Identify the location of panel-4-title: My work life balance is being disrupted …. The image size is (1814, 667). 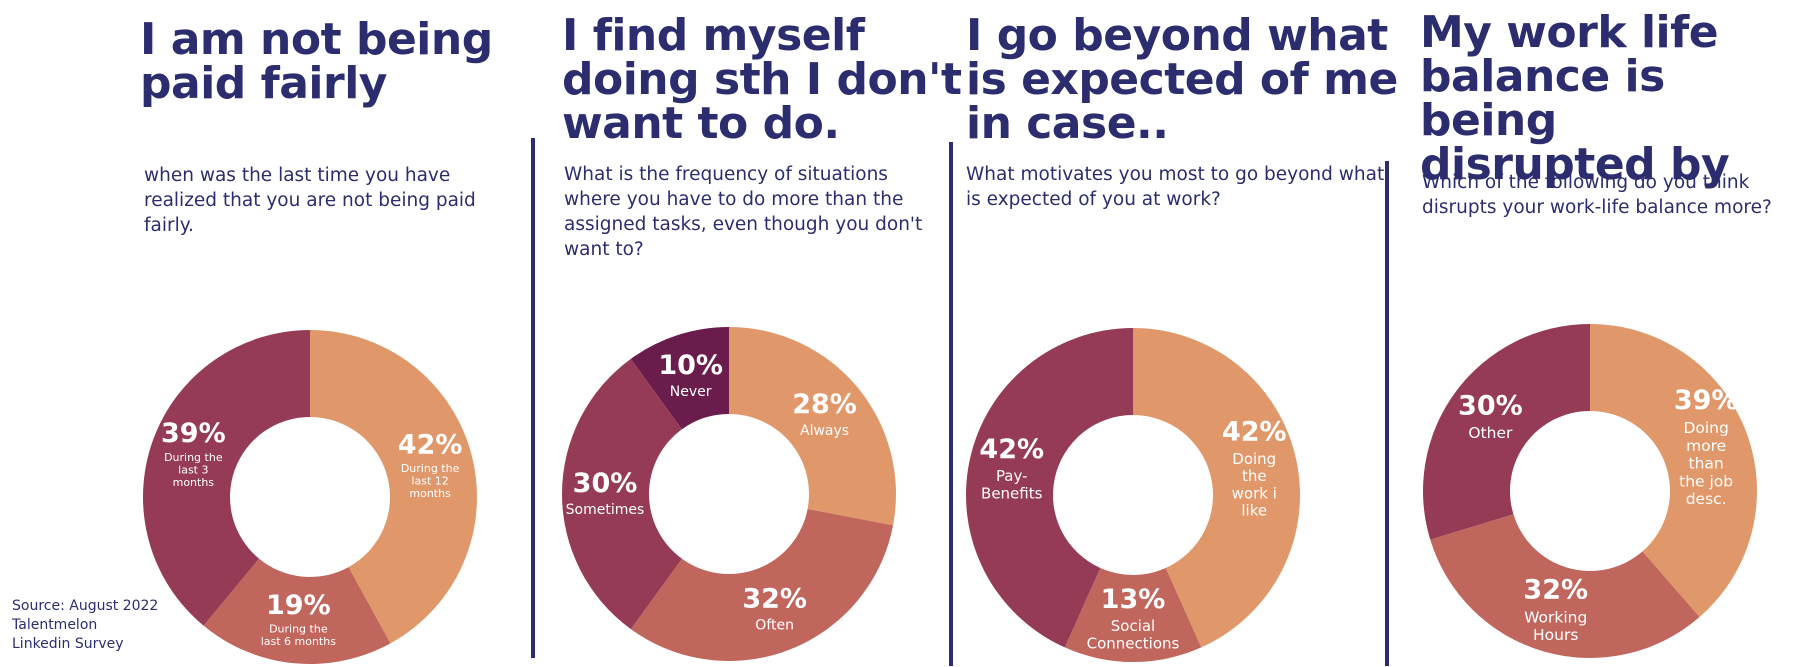
(1575, 98).